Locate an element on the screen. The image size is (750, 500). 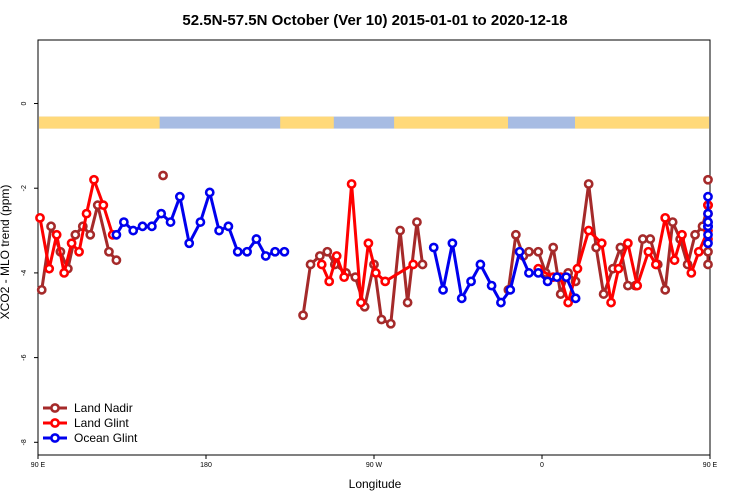
x-tick-label-0: 90 E is located at coordinates (38, 465).